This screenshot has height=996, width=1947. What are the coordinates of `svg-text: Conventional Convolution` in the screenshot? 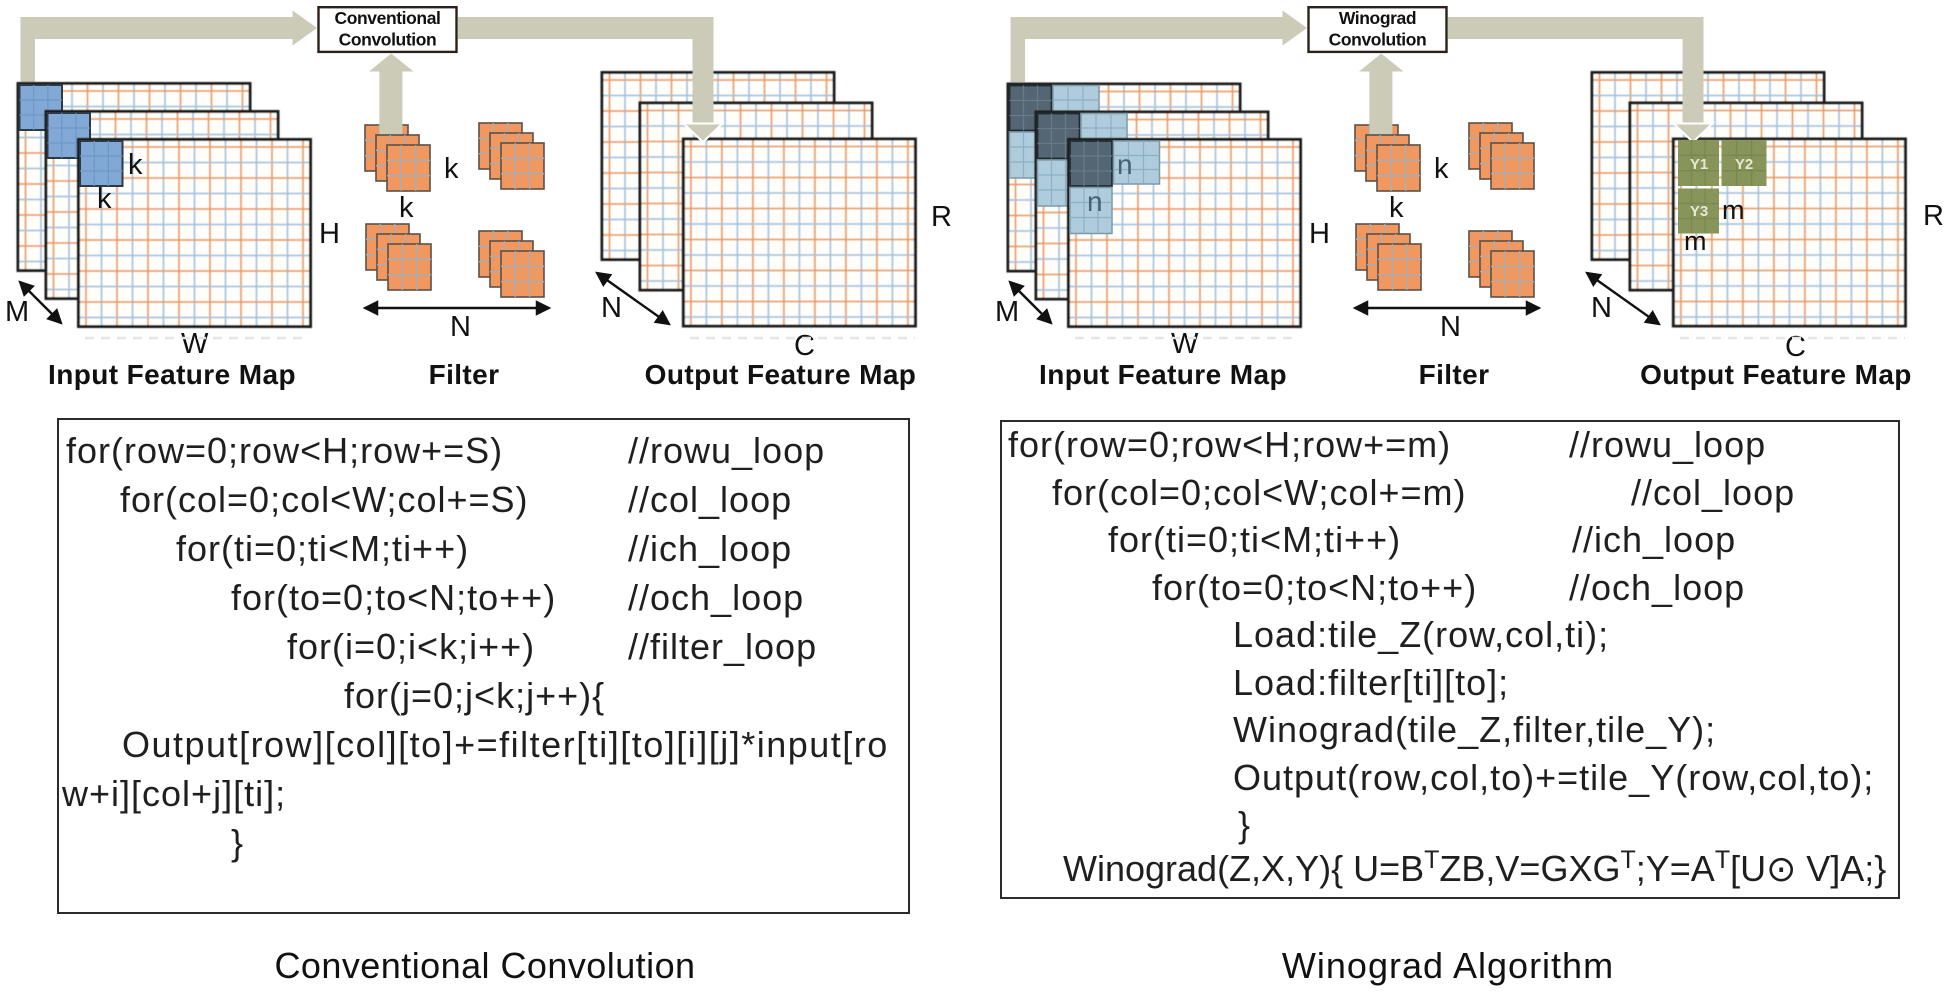 It's located at (484, 965).